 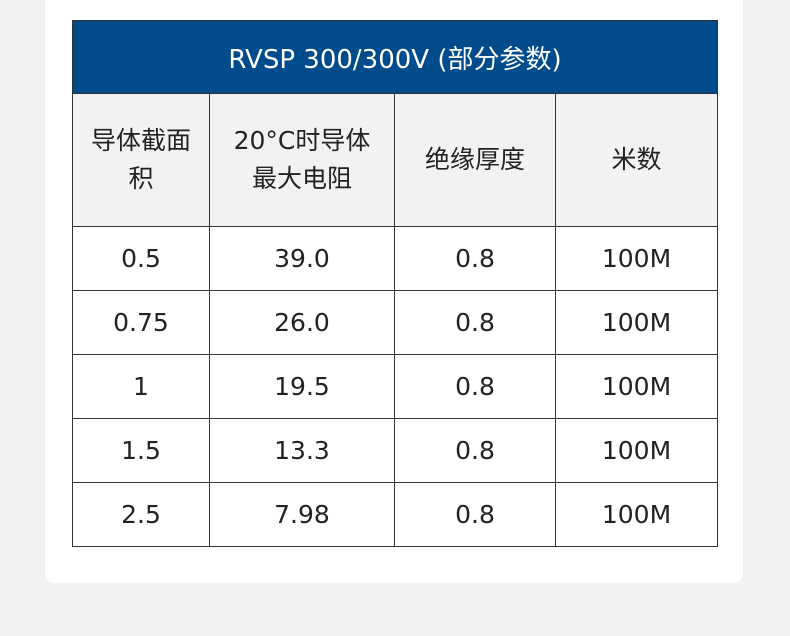 What do you see at coordinates (141, 322) in the screenshot?
I see `cell-cross-section: 0.75` at bounding box center [141, 322].